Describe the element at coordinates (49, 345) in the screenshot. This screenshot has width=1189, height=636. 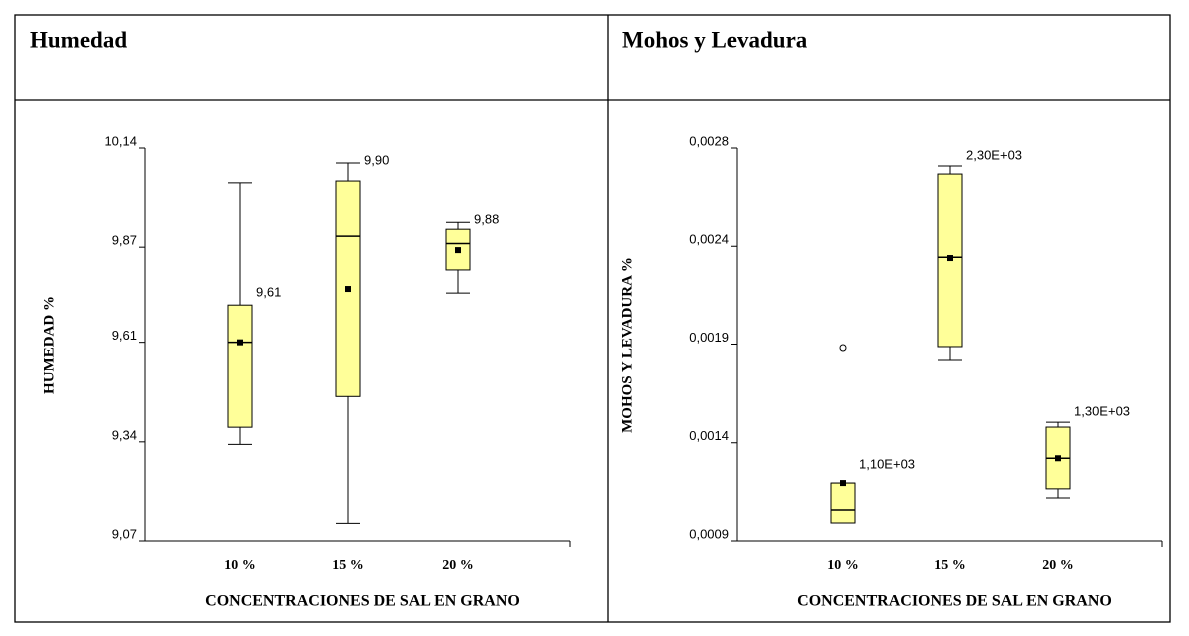
I see `y-axis-label: HUMEDAD %` at that location.